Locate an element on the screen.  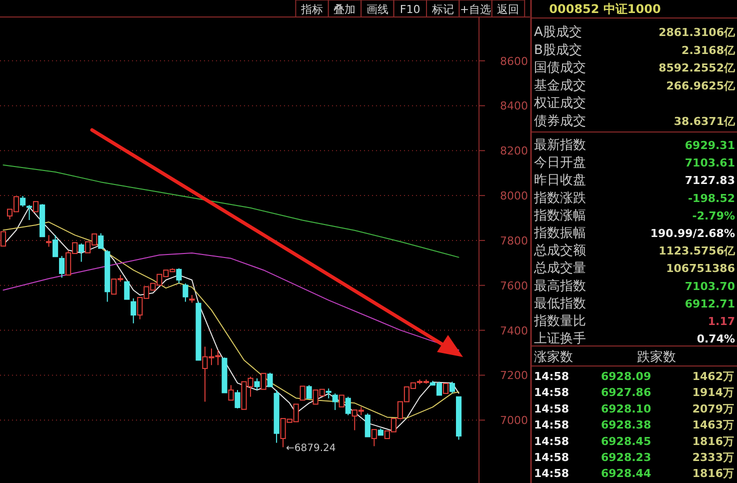
card-cell: 6928.45 is located at coordinates (626, 441).